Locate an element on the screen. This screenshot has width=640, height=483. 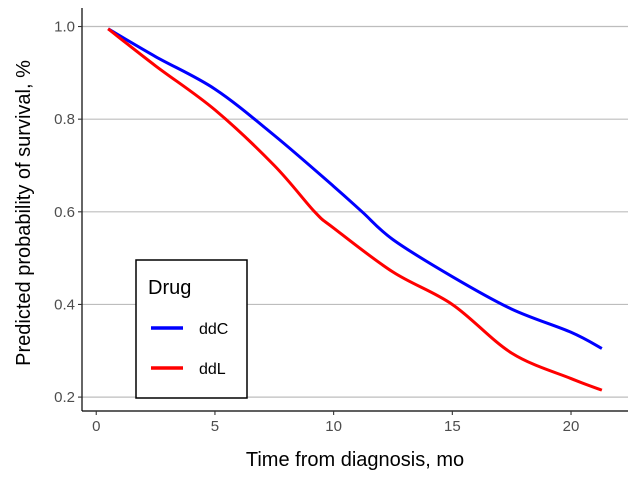
y-tick-label: 1.0 is located at coordinates (64, 27).